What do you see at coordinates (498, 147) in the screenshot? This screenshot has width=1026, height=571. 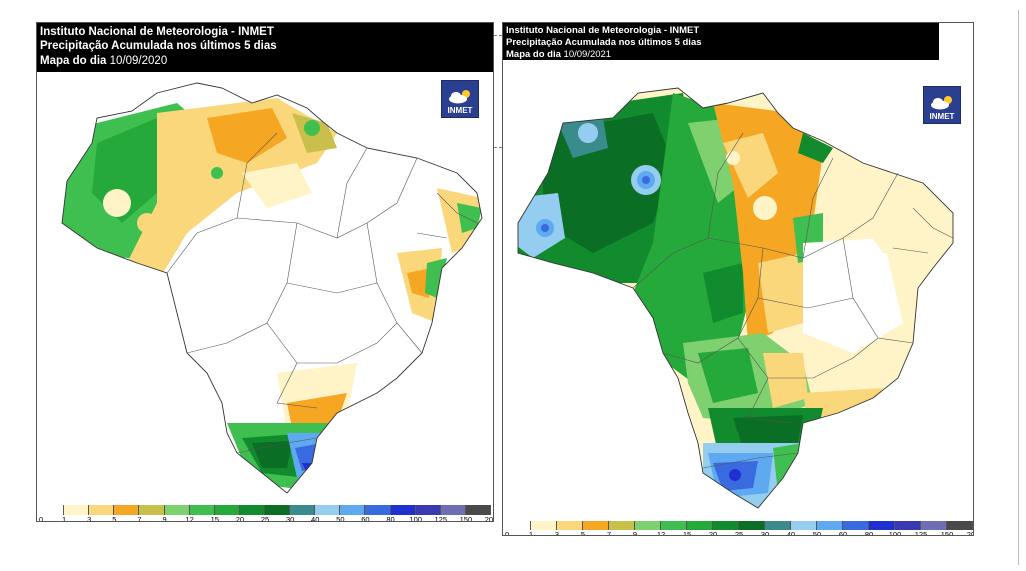 I see `separator-dash-mid` at bounding box center [498, 147].